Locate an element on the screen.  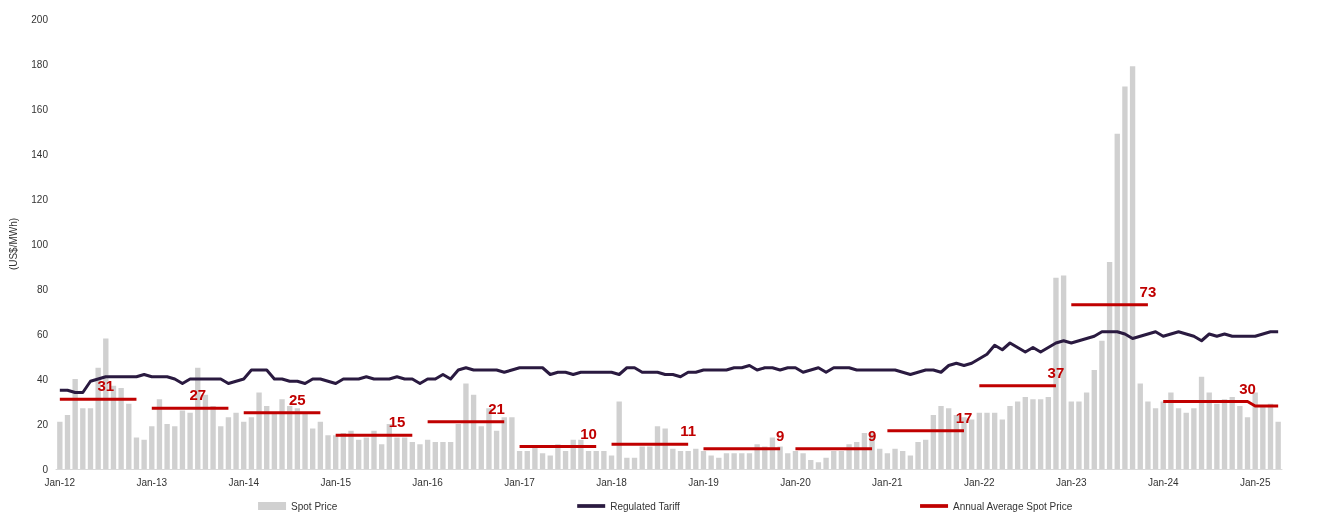
data-label: 15 is located at coordinates (397, 422).